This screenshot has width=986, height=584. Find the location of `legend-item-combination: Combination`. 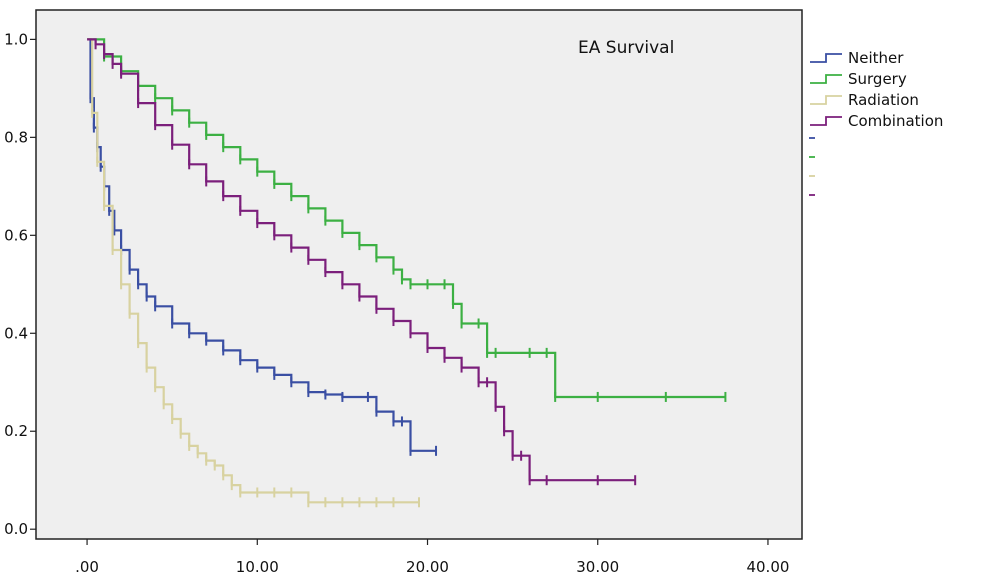

legend-item-combination: Combination is located at coordinates (876, 121).